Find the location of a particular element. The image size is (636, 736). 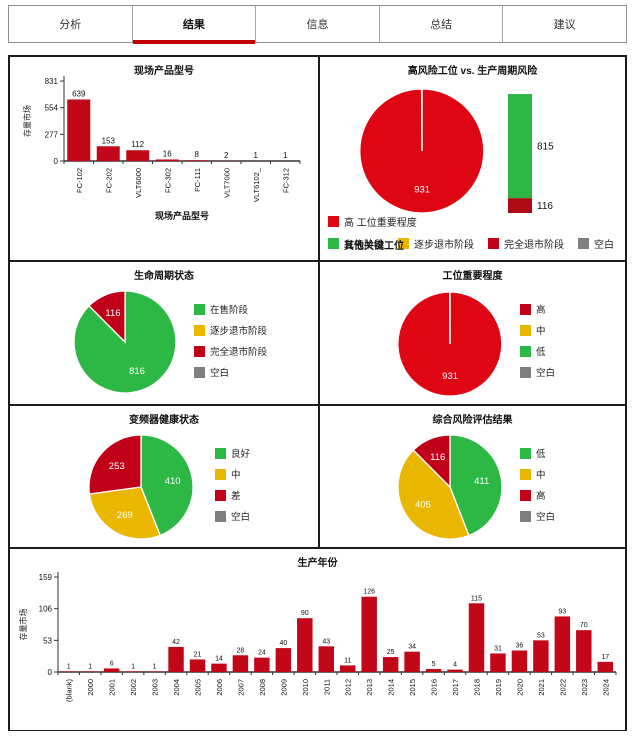

svg-text: 931 is located at coordinates (422, 189).